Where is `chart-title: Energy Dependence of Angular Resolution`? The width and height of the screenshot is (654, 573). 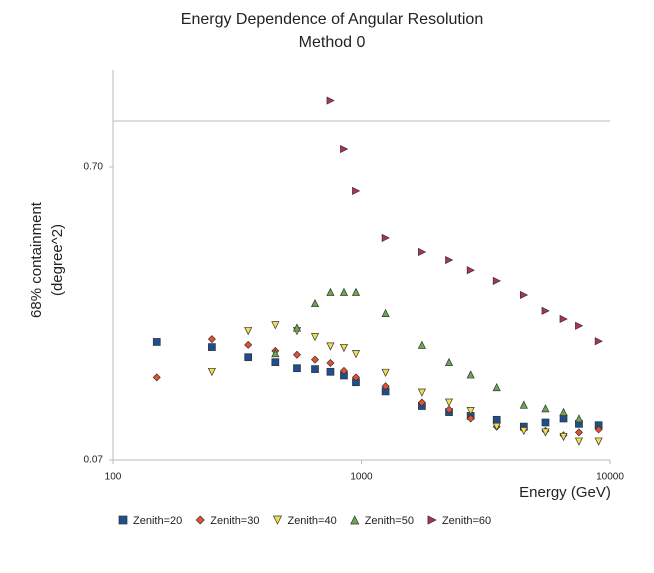 chart-title: Energy Dependence of Angular Resolution is located at coordinates (332, 19).